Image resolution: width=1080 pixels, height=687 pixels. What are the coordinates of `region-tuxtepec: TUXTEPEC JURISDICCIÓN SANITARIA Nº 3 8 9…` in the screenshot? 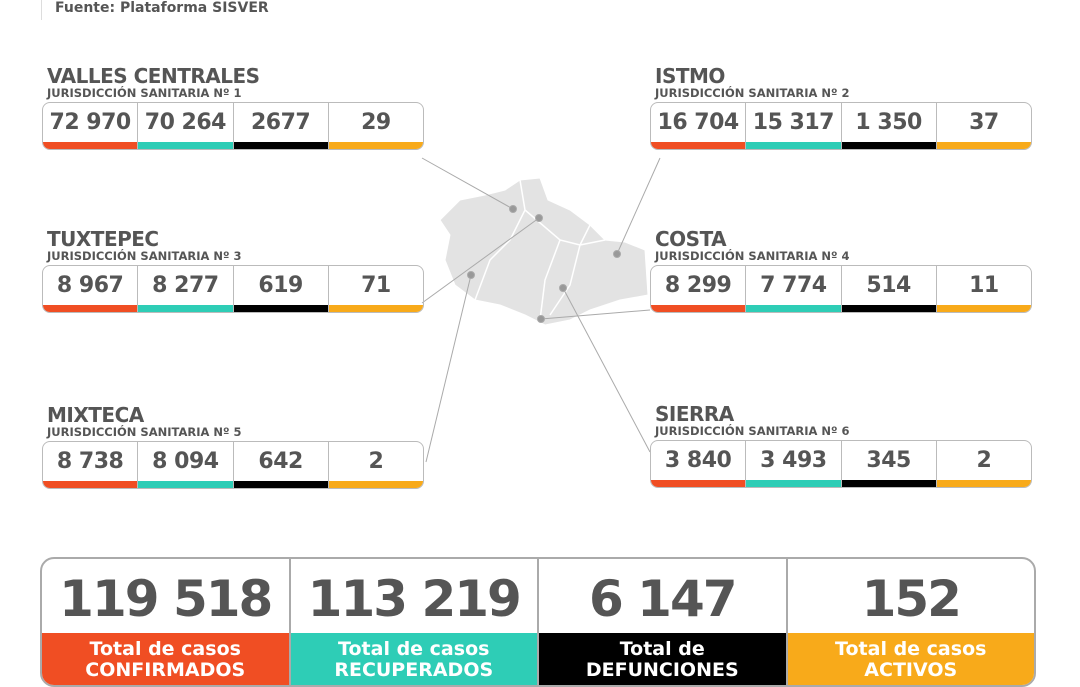 It's located at (233, 271).